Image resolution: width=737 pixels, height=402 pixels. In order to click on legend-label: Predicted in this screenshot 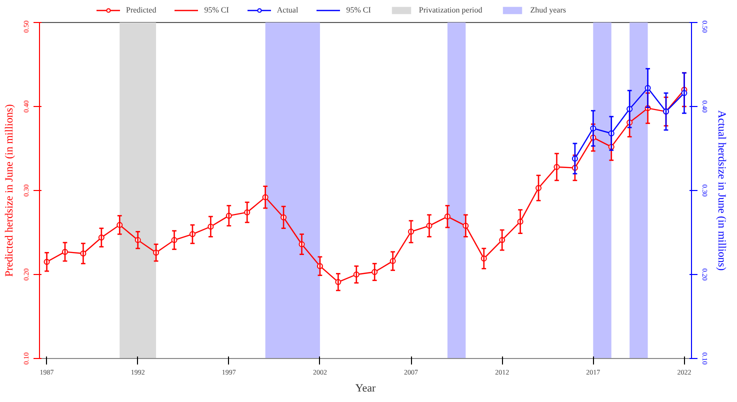, I will do `click(141, 10)`.